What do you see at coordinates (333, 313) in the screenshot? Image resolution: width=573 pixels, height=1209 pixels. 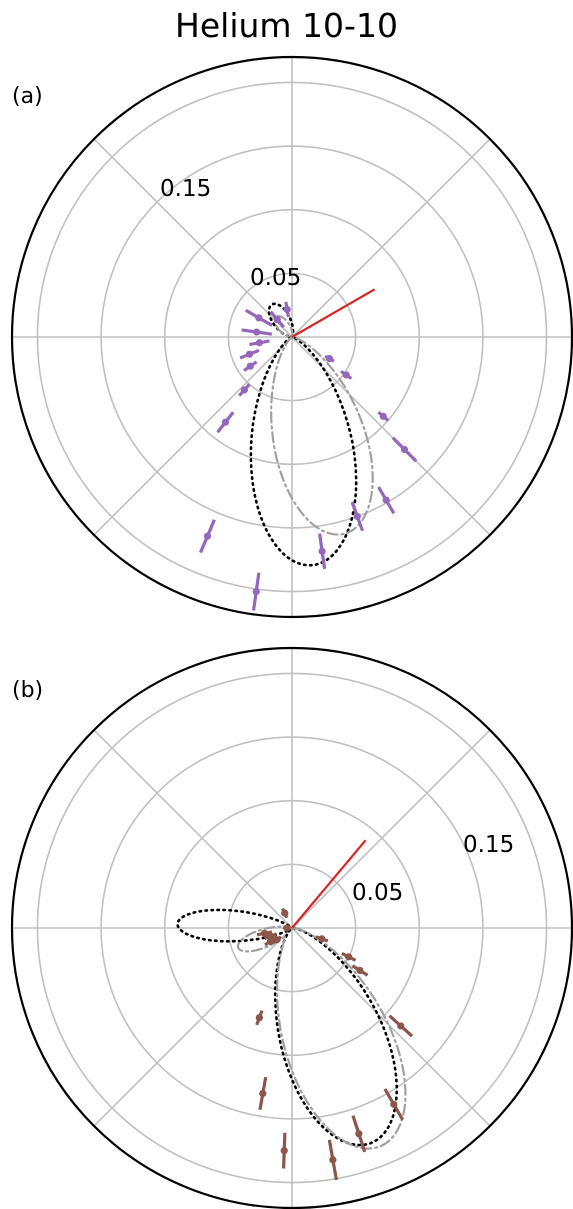 I see `reference-line-a` at bounding box center [333, 313].